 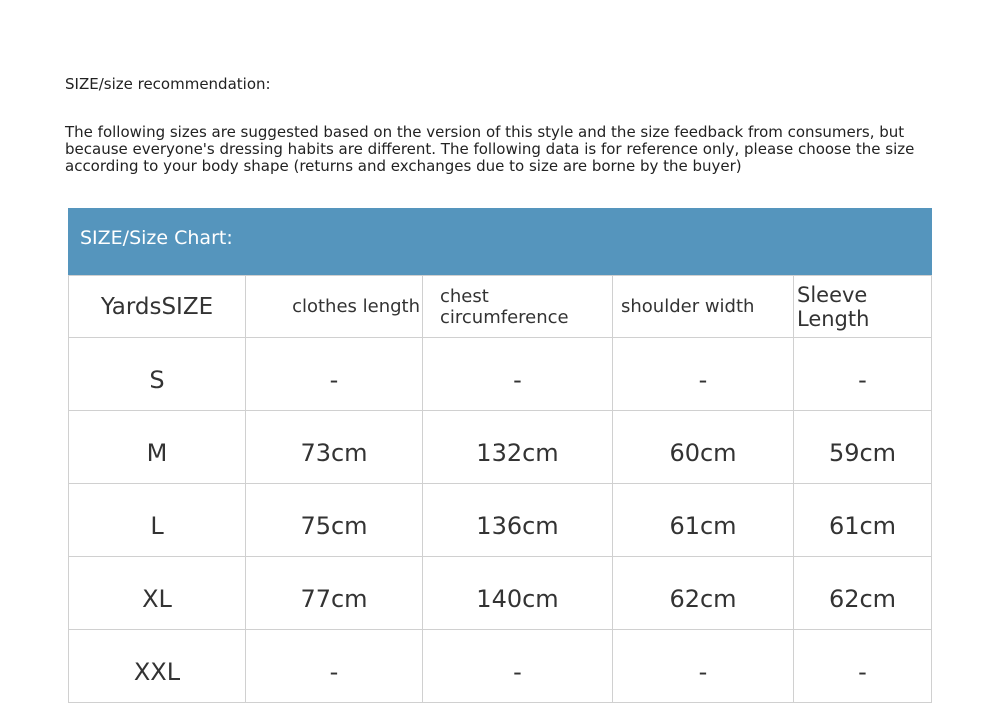 What do you see at coordinates (168, 84) in the screenshot?
I see `section-title: SIZE/size recommendation:` at bounding box center [168, 84].